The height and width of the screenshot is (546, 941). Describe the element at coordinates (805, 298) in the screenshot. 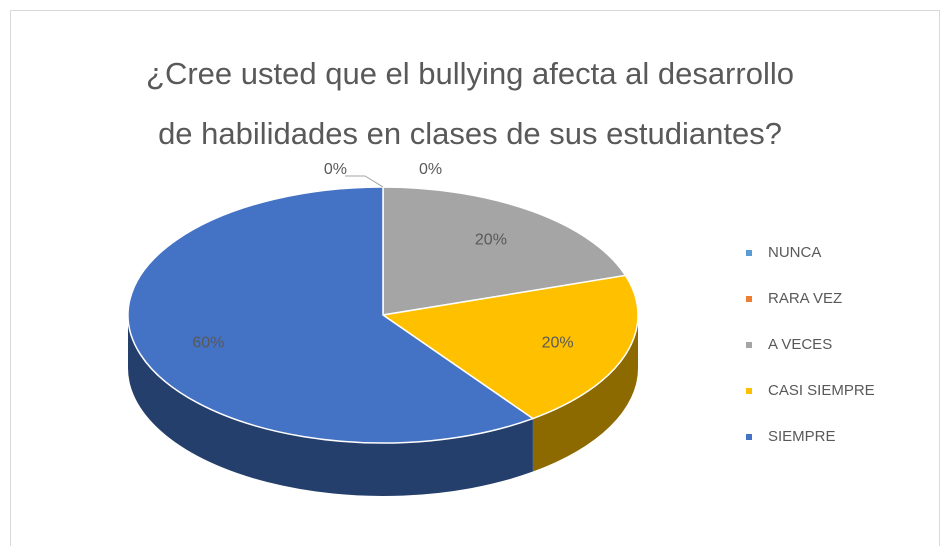

I see `legend-label: RARA VEZ` at that location.